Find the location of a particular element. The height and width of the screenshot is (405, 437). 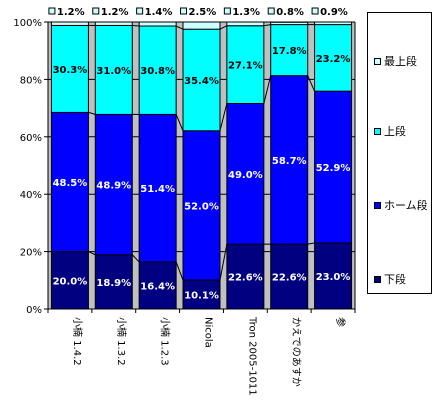

legend-item-home-row: ホーム段 is located at coordinates (401, 205).